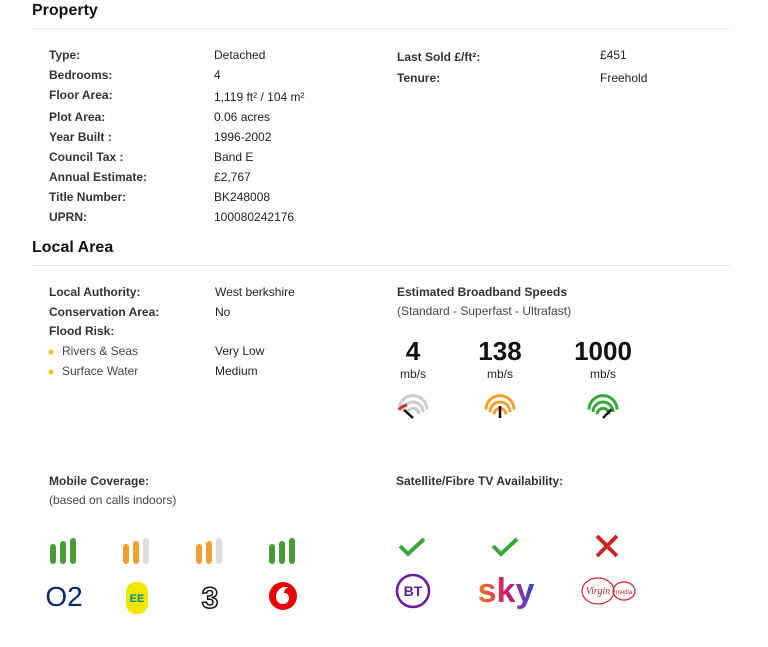  I want to click on field-label: Surface Water, so click(100, 371).